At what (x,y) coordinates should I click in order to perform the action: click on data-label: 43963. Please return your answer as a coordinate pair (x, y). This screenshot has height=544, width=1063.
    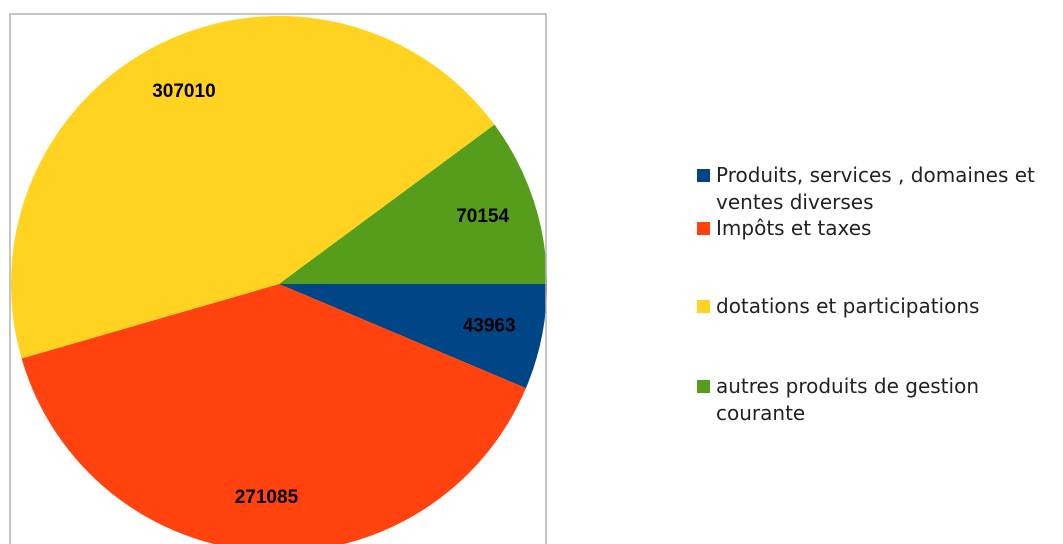
    Looking at the image, I should click on (489, 326).